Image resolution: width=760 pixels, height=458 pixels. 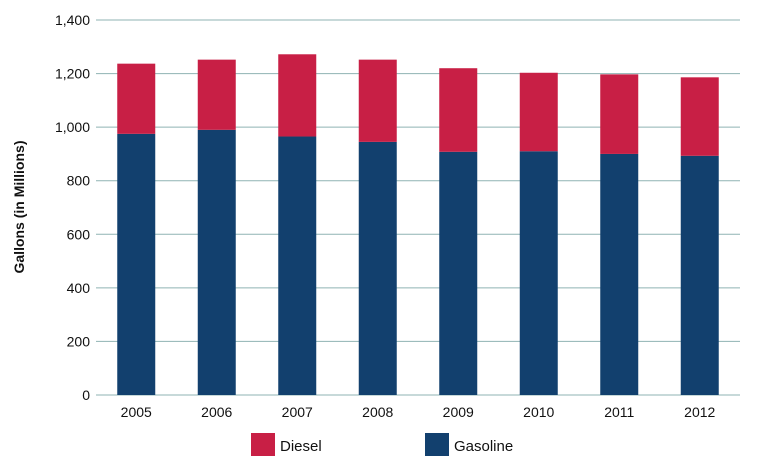 What do you see at coordinates (377, 412) in the screenshot?
I see `x-tick-label: 2008` at bounding box center [377, 412].